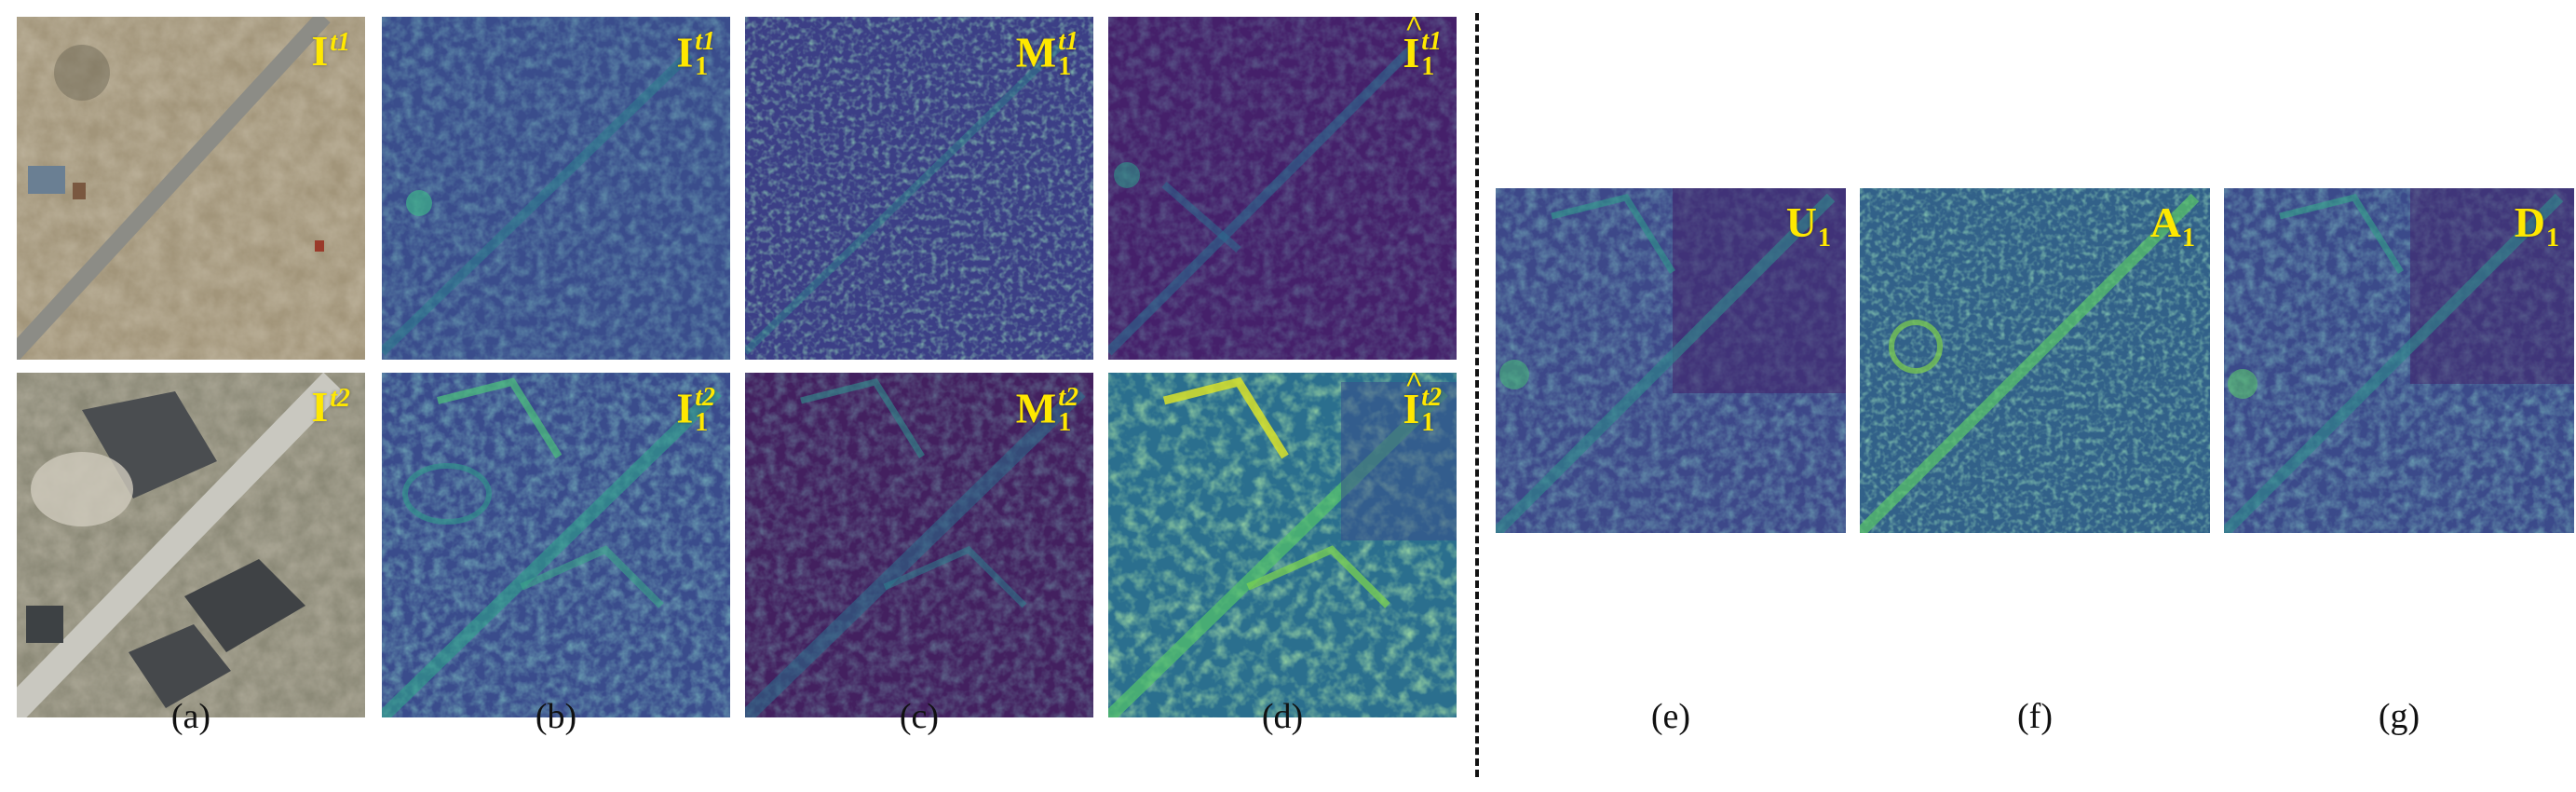 This screenshot has height=792, width=2576. Describe the element at coordinates (919, 717) in the screenshot. I see `caption-c: (c)` at that location.